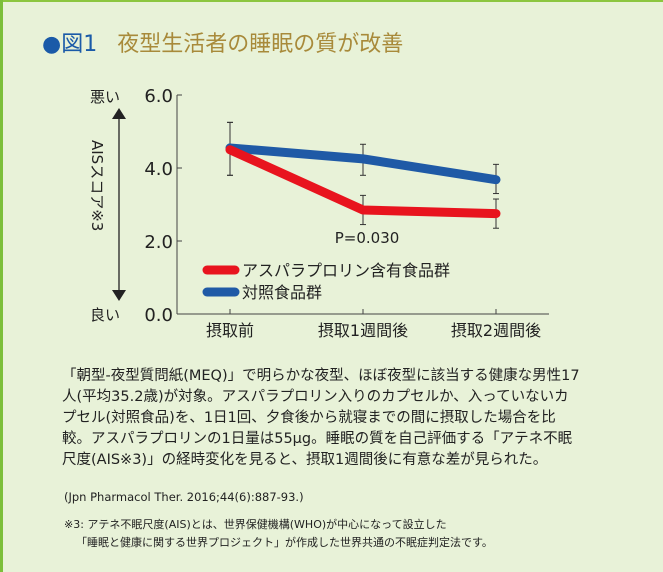 This screenshot has width=663, height=572. I want to click on y-tick-label: 6.0, so click(158, 96).